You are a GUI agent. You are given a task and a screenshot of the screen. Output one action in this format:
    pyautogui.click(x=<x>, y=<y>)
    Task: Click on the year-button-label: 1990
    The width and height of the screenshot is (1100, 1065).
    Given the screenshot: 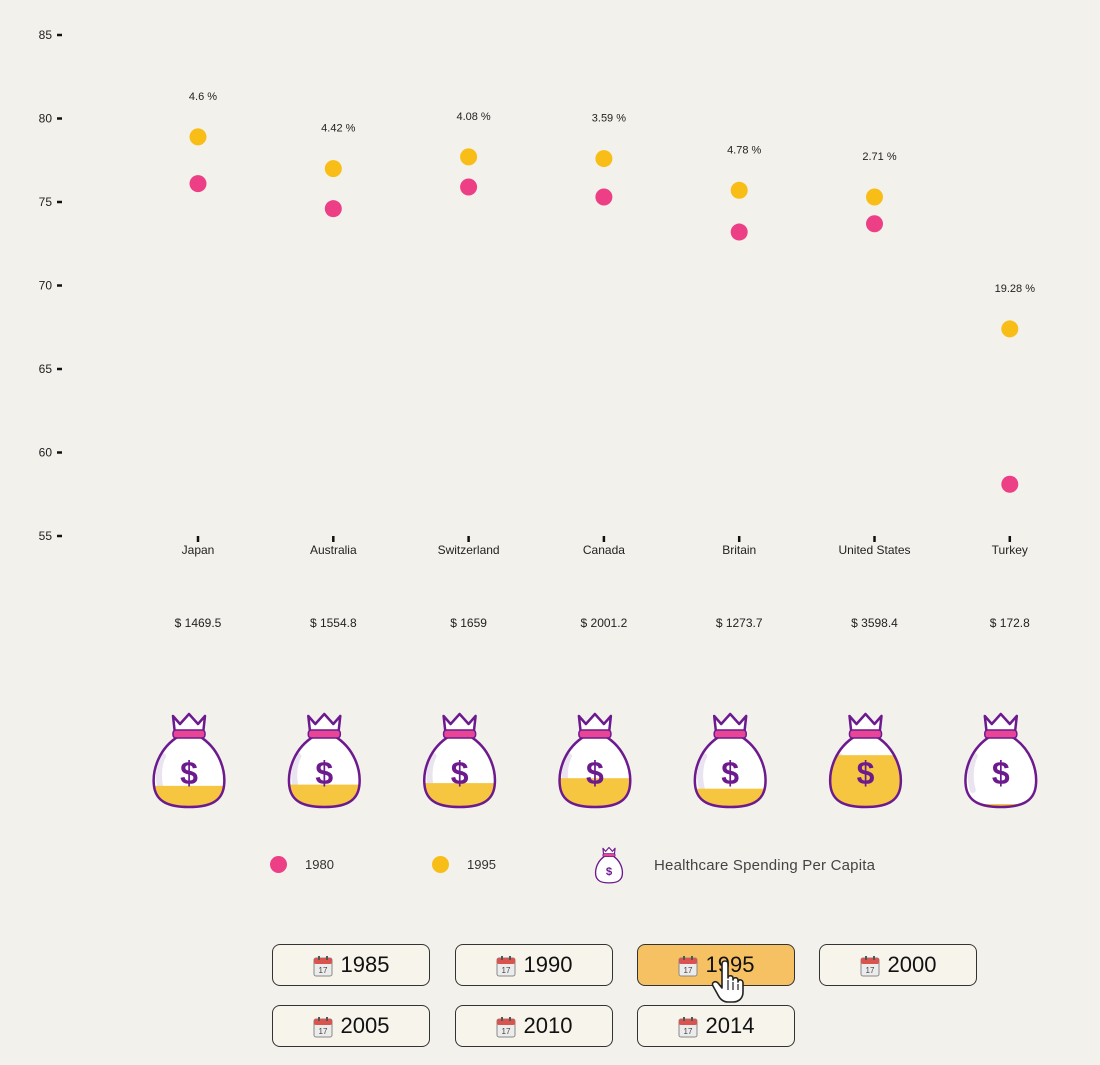 What is the action you would take?
    pyautogui.click(x=548, y=964)
    